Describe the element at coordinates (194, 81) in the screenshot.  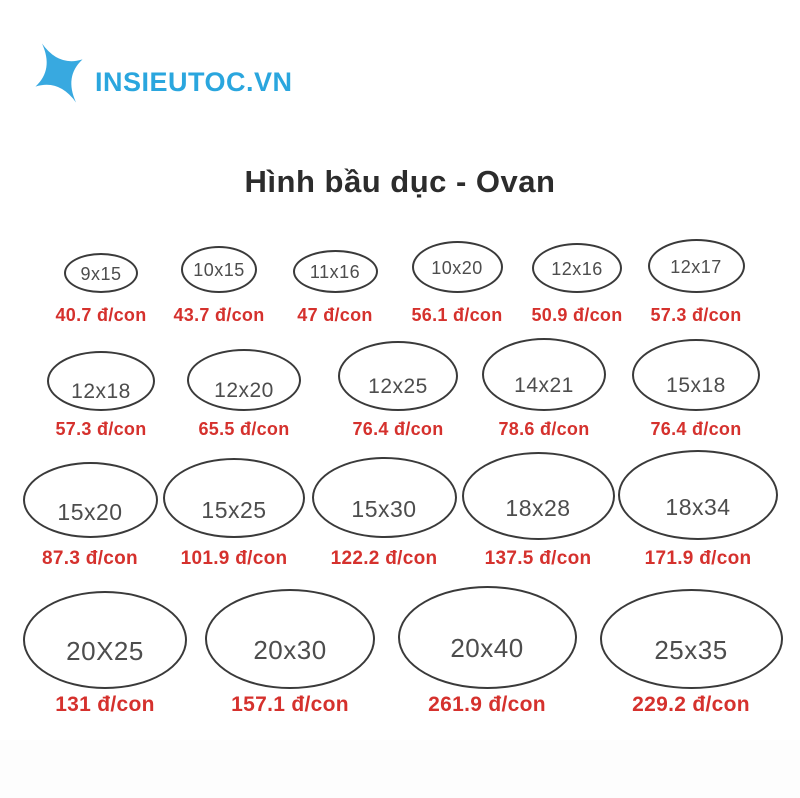
I see `logo-text: INSIEUTOC.VN` at that location.